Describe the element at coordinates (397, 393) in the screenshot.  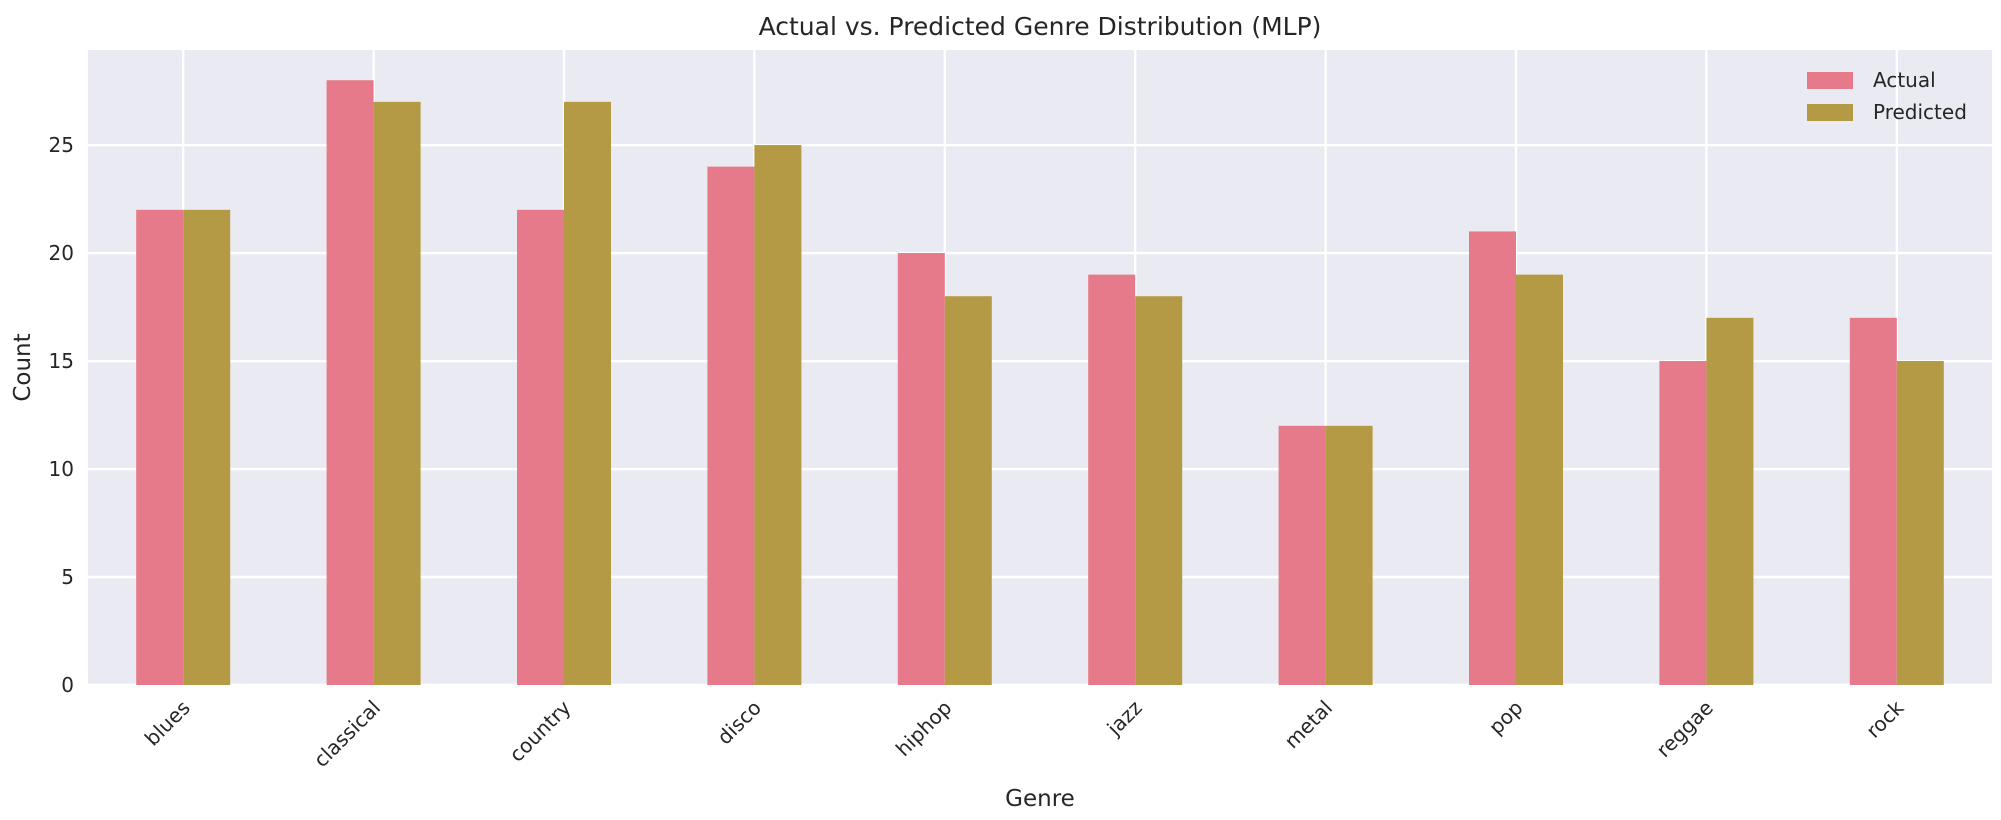
I see `bar-predicted-classical` at that location.